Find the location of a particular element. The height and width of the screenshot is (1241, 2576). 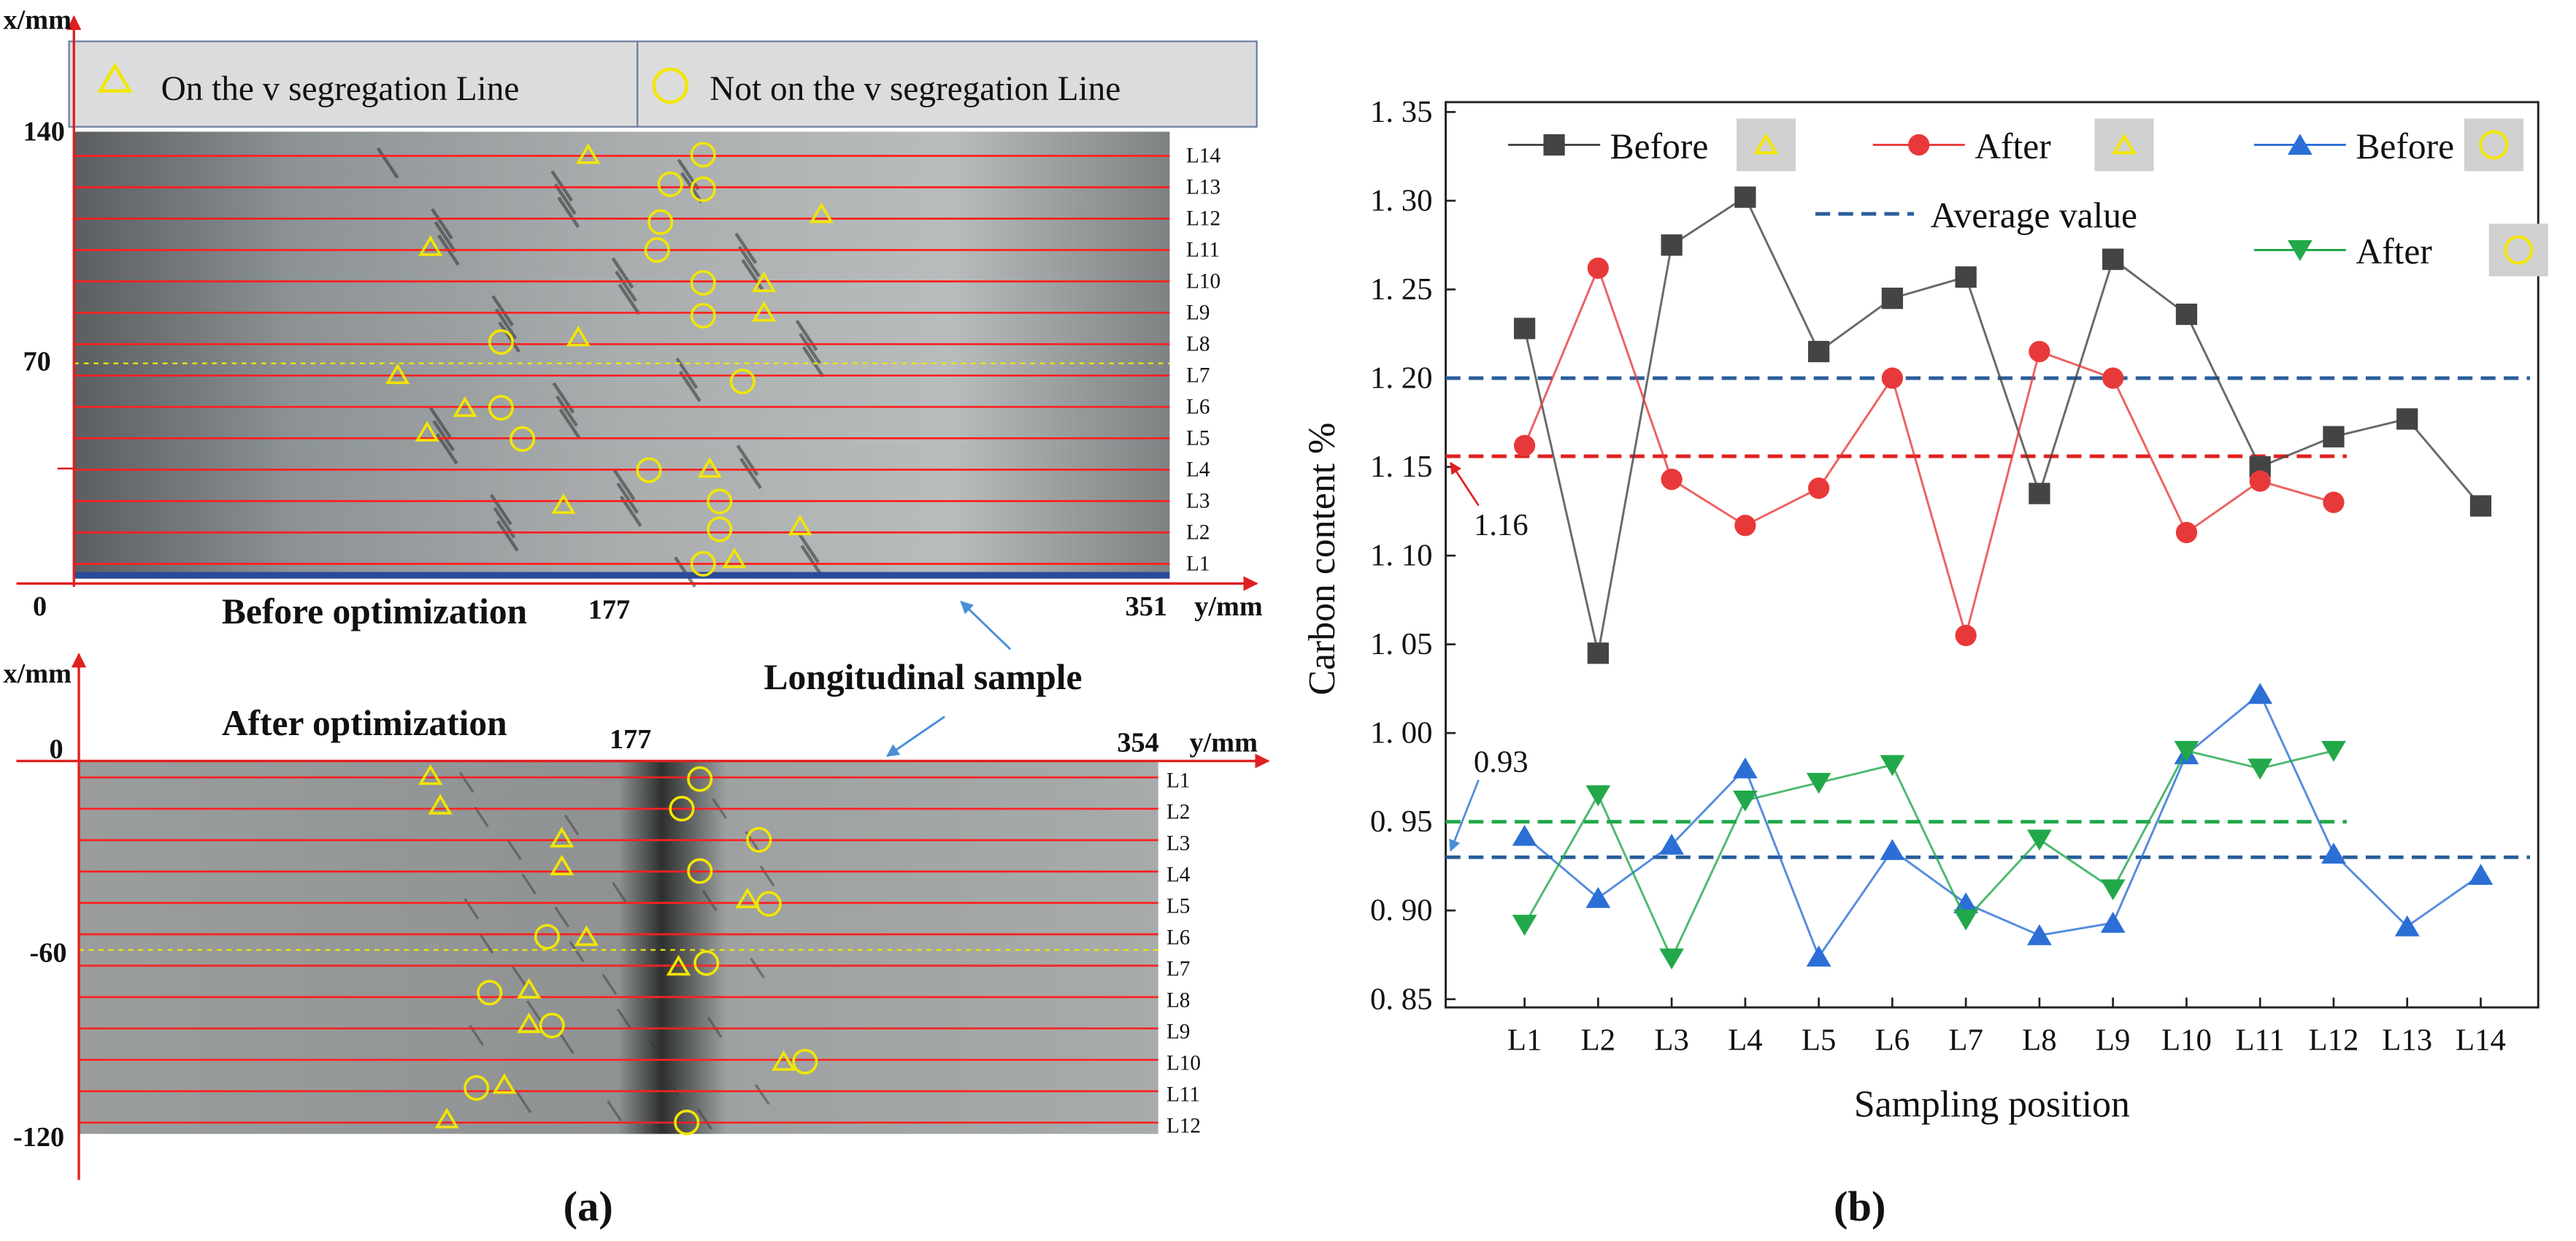

y-tick-label: 1. 35 is located at coordinates (1401, 112).